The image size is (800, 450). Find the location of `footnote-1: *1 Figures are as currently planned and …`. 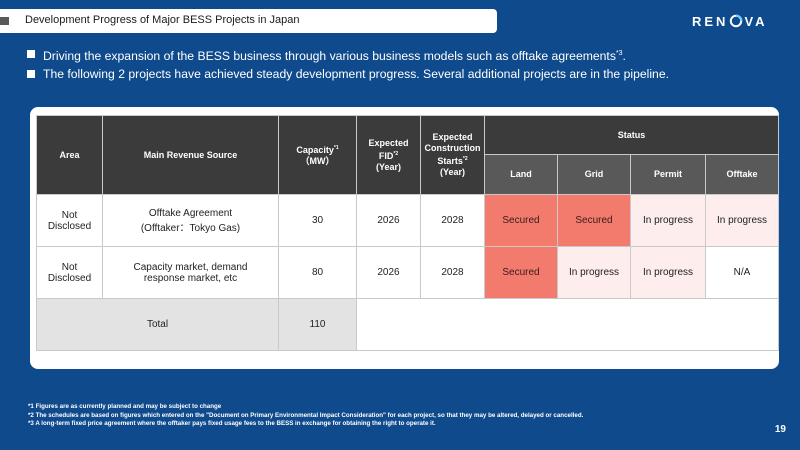

footnote-1: *1 Figures are as currently planned and … is located at coordinates (125, 406).